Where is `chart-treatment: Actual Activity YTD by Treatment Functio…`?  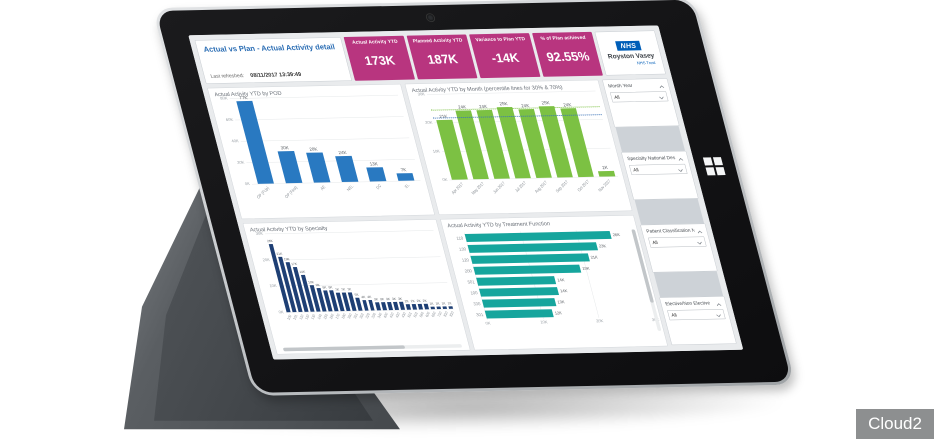
chart-treatment: Actual Activity YTD by Treatment Functio… is located at coordinates (554, 282).